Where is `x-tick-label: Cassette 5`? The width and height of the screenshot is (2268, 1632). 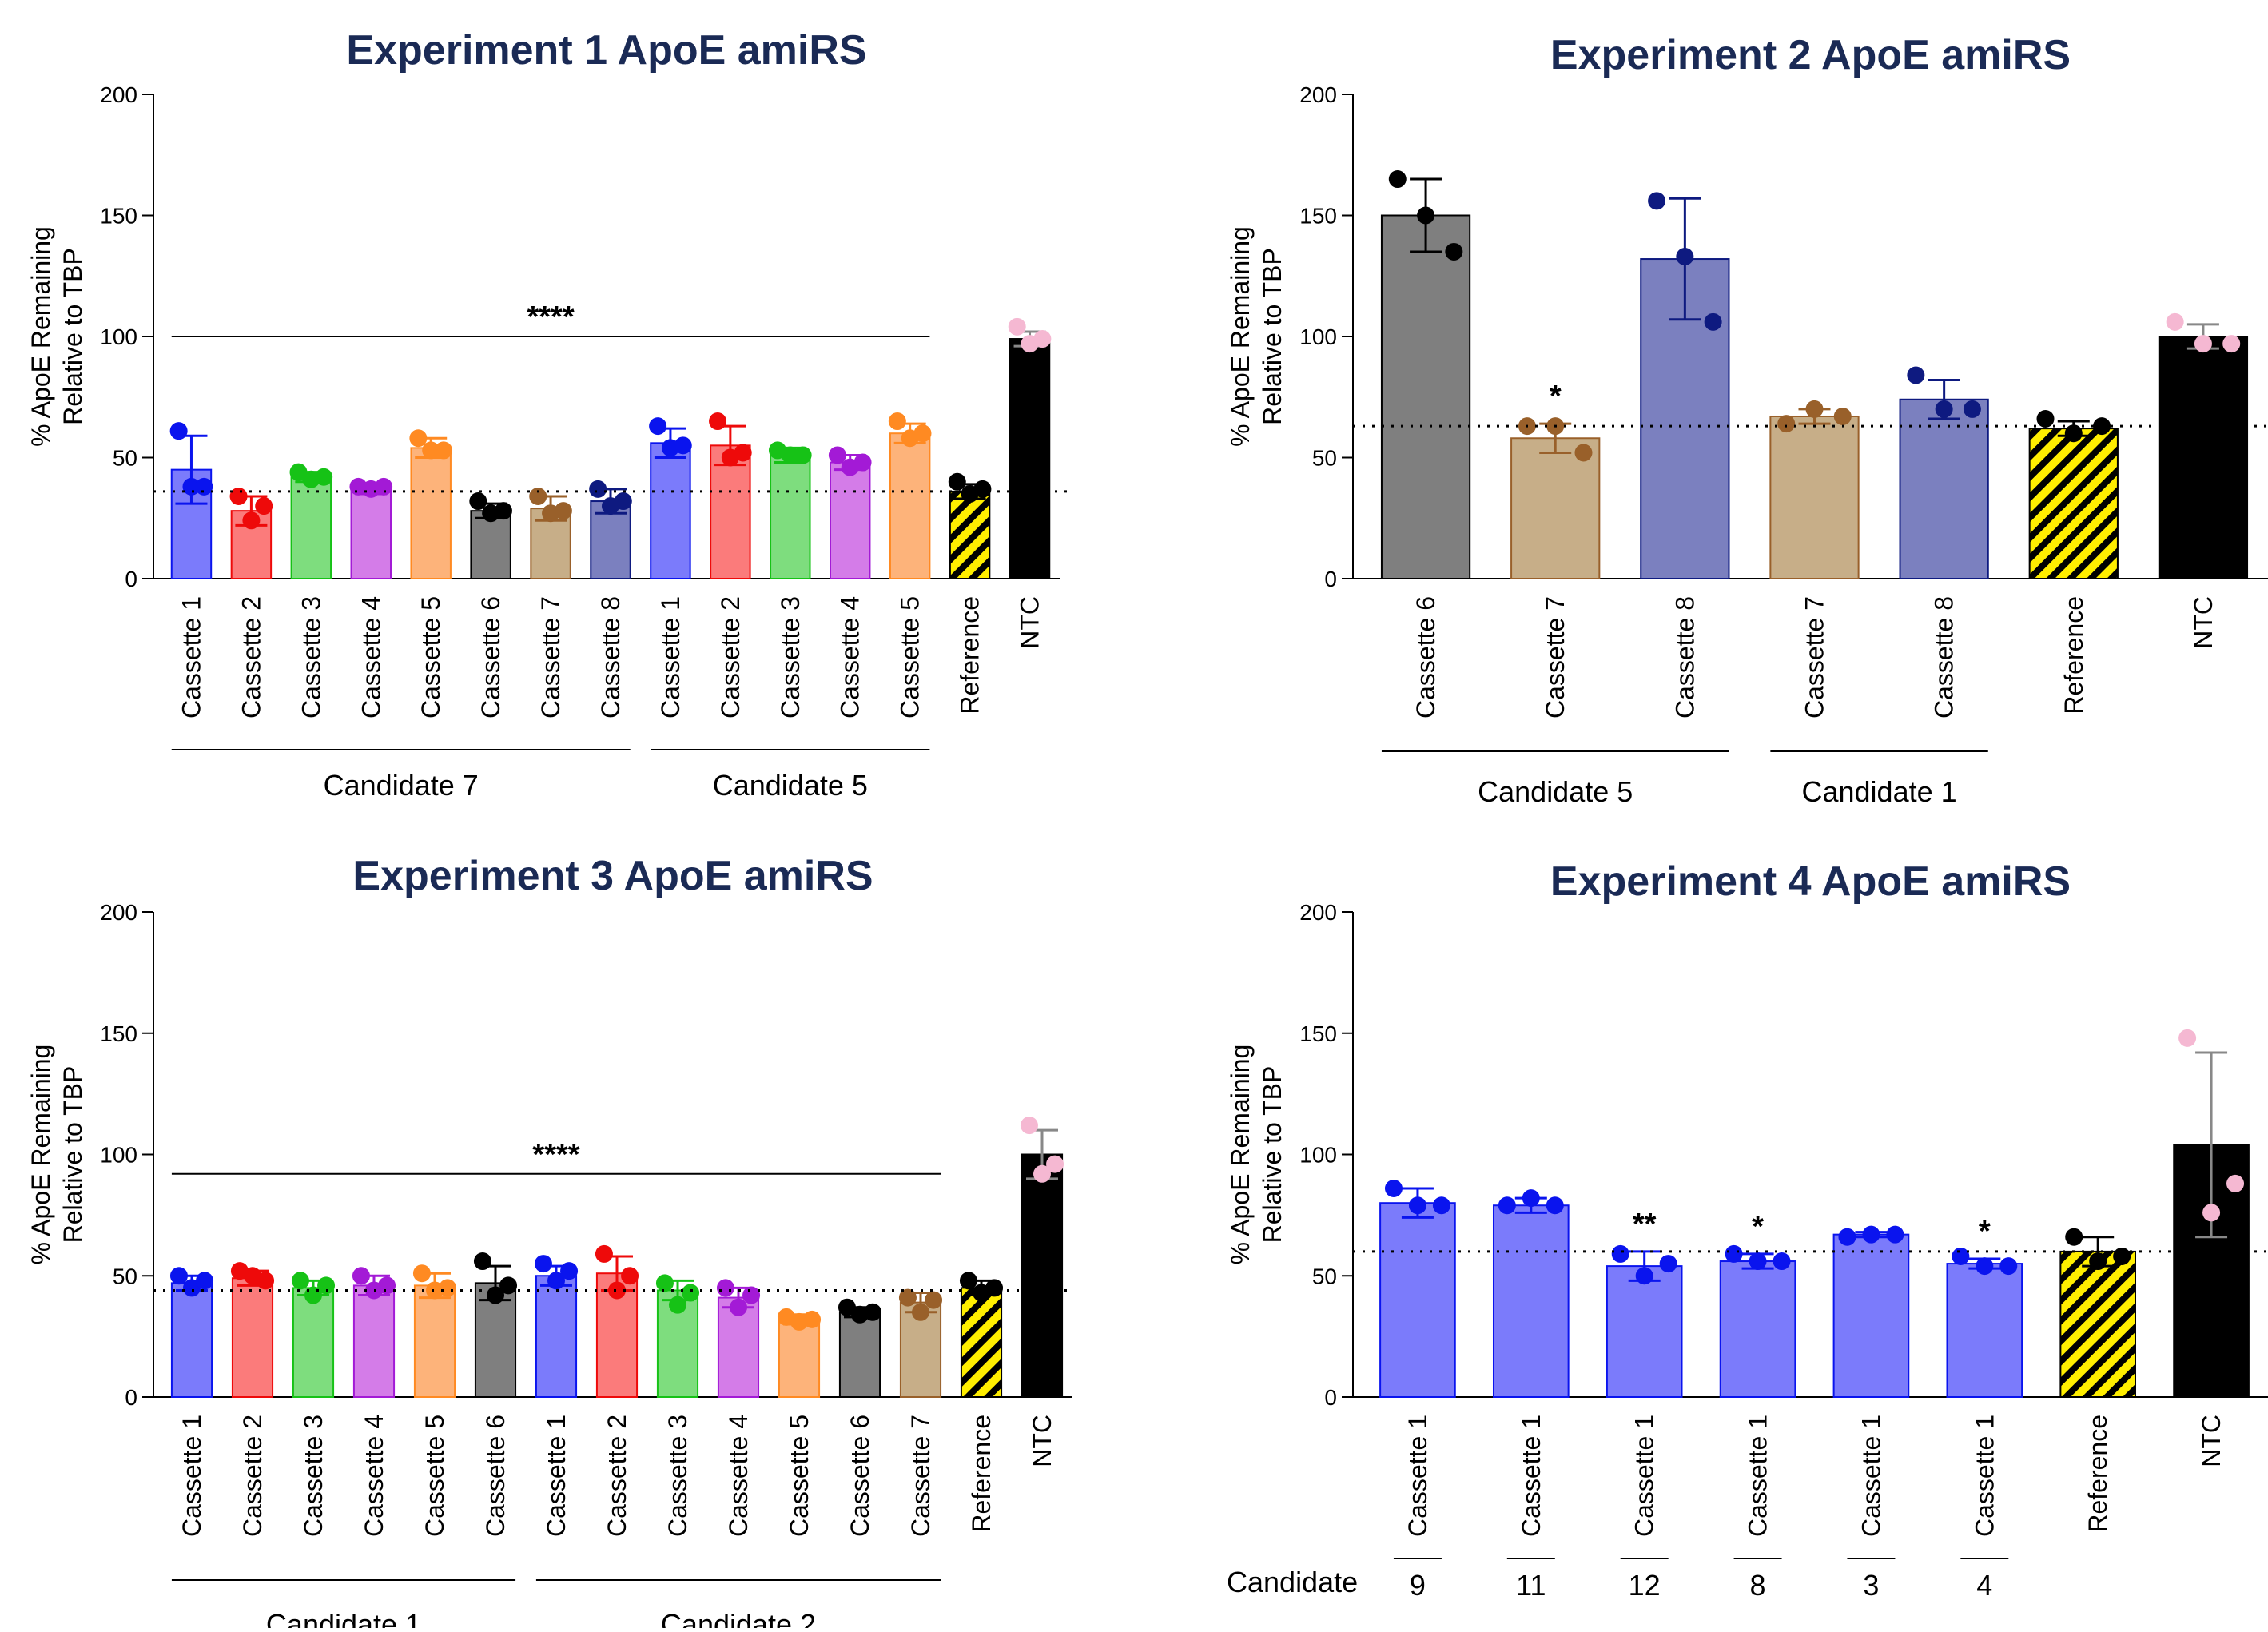 x-tick-label: Cassette 5 is located at coordinates (430, 657).